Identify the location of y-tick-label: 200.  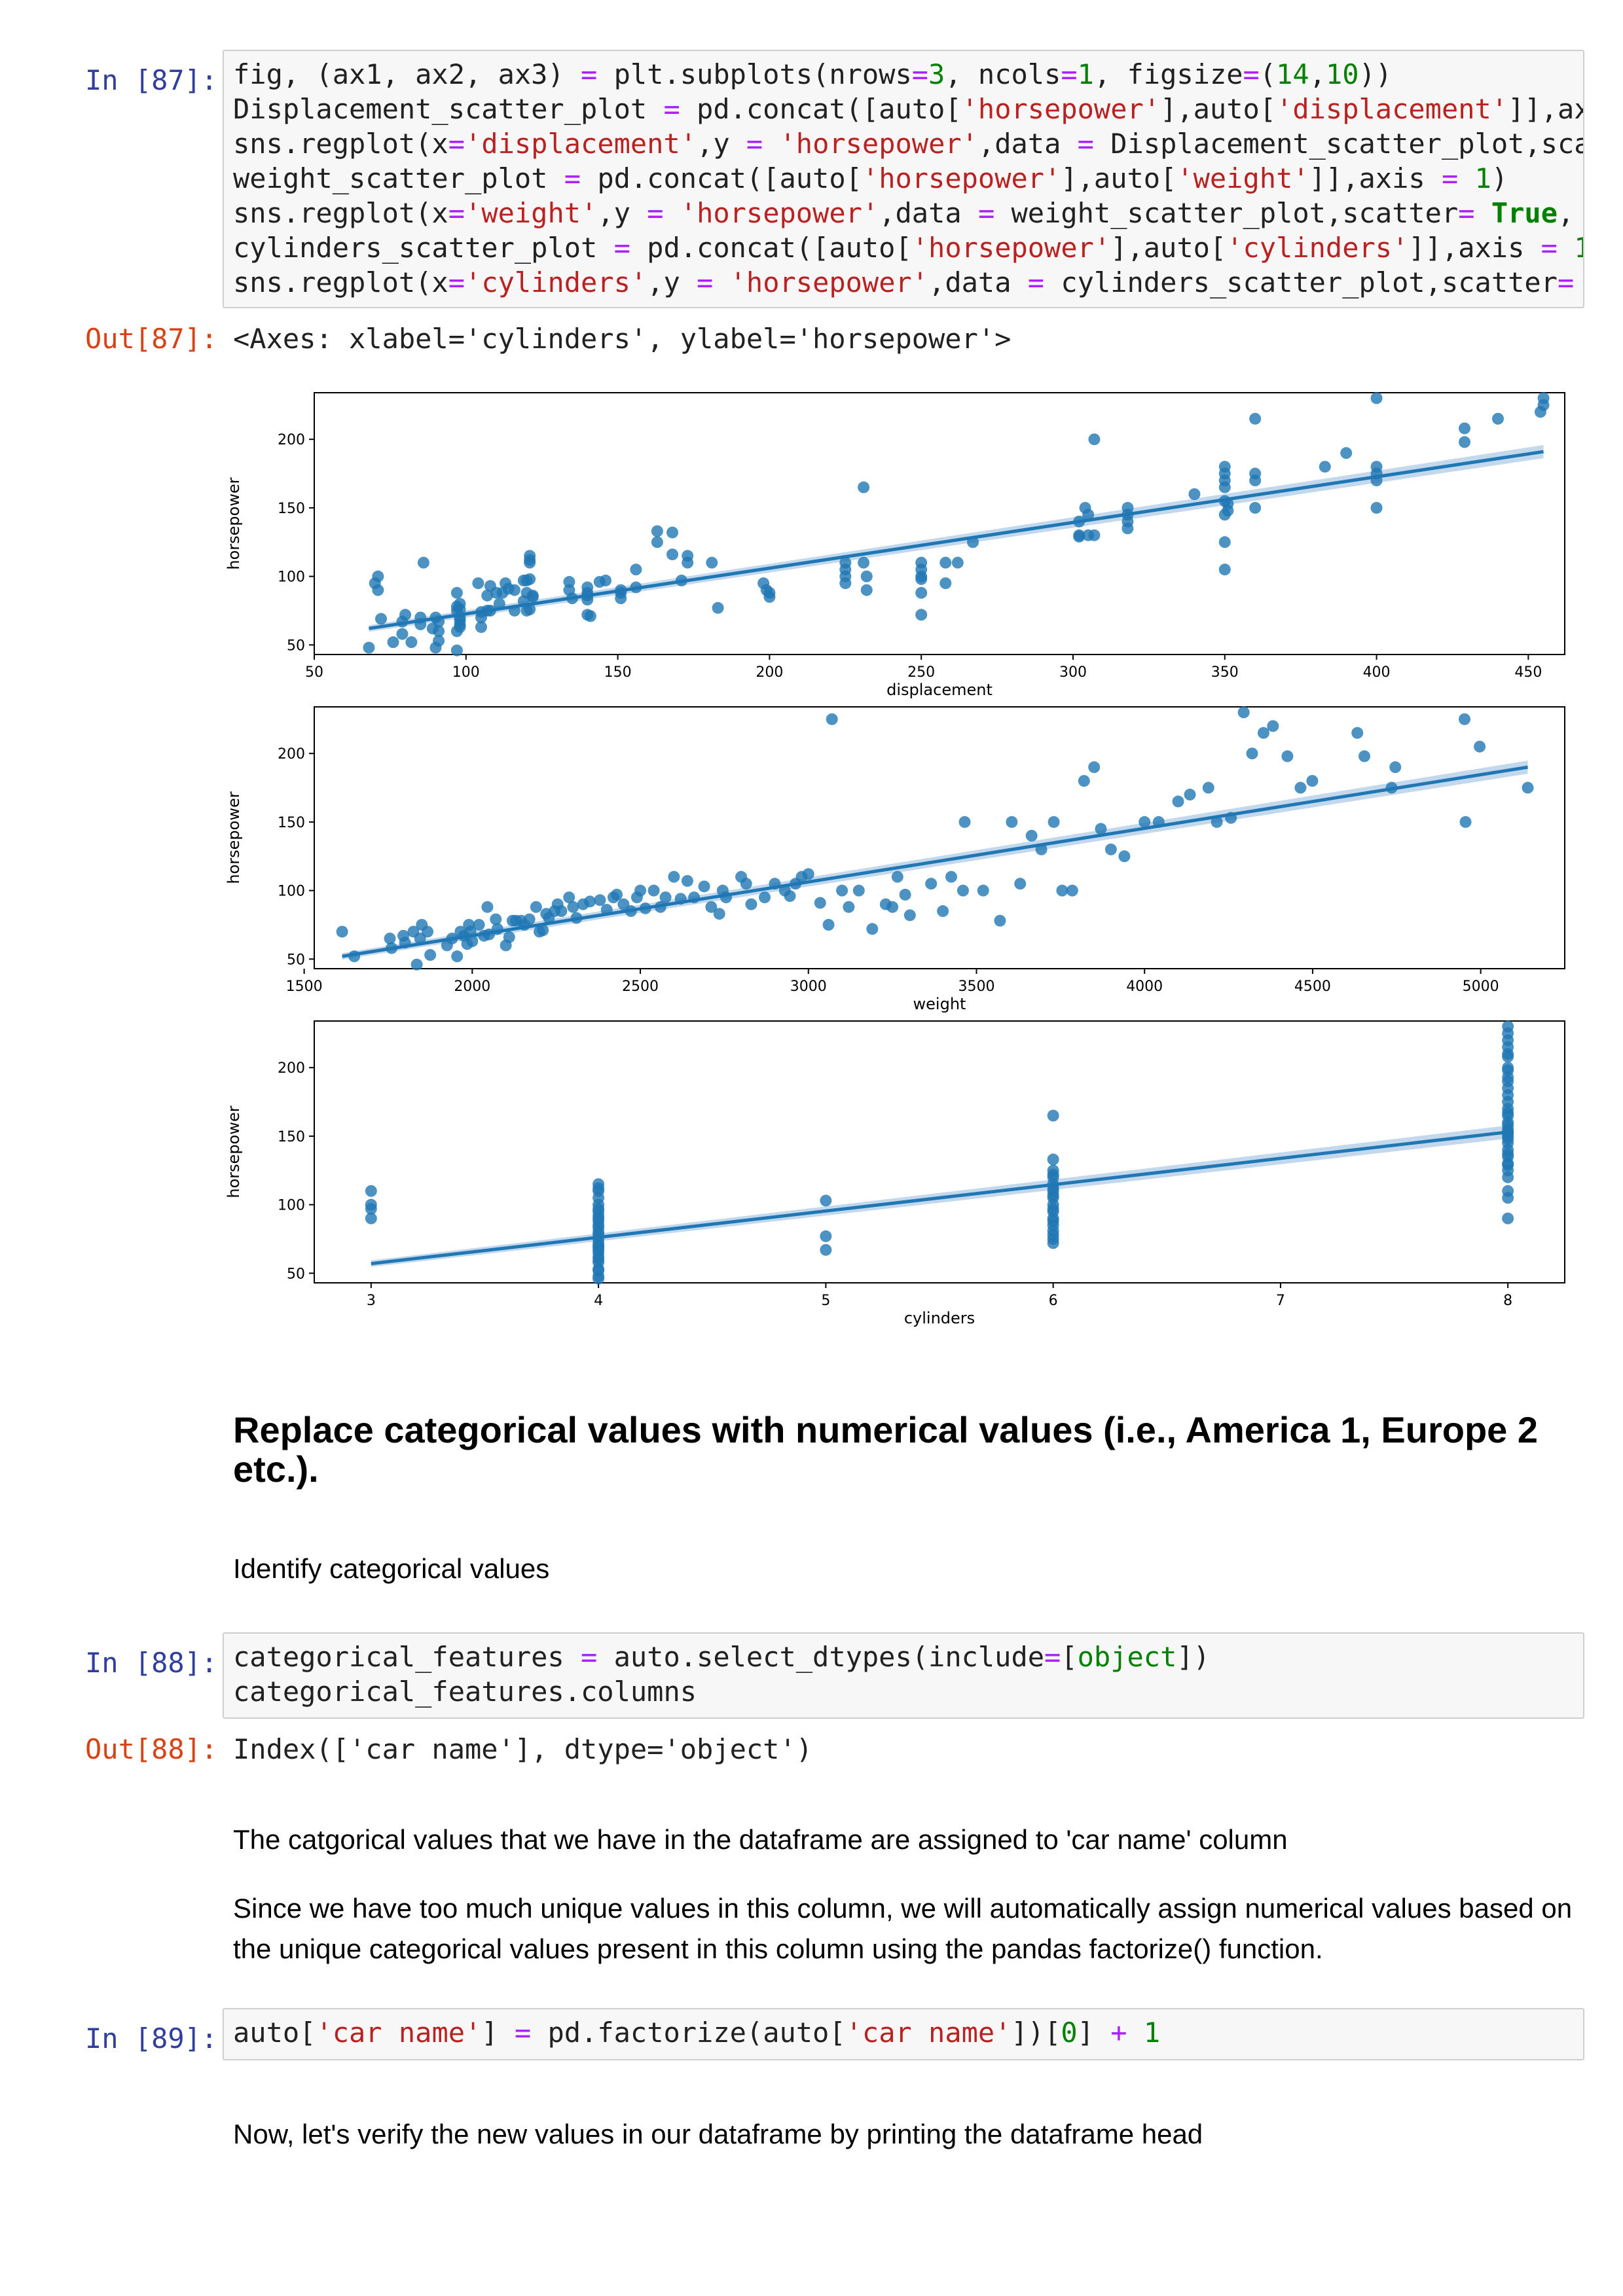
(291, 440).